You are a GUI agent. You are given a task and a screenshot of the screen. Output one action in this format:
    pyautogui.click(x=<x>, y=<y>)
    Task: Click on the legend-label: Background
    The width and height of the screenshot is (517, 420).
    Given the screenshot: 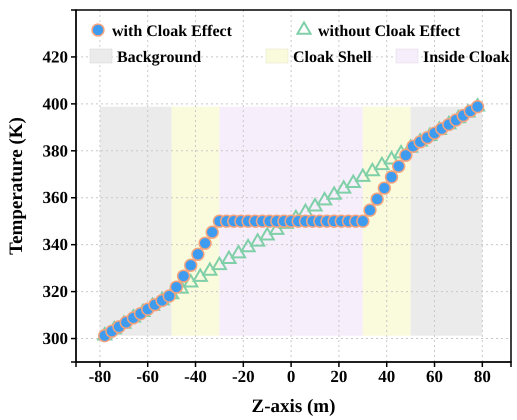 What is the action you would take?
    pyautogui.click(x=159, y=57)
    